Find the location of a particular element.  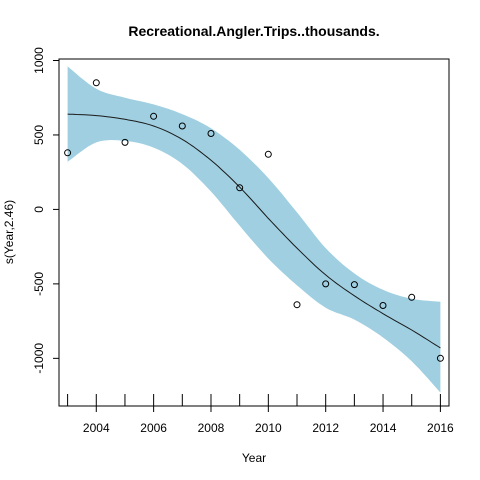

y-tick-label: -500 is located at coordinates (39, 284).